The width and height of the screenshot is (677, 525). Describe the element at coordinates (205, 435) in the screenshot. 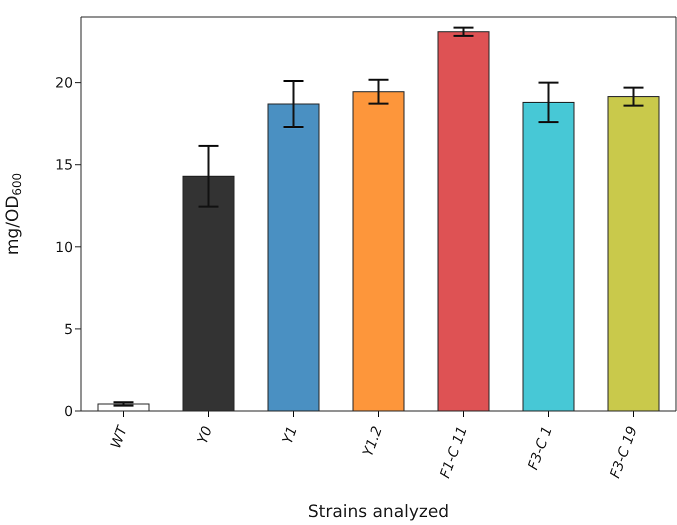

I see `x-tick-label: Y0` at that location.